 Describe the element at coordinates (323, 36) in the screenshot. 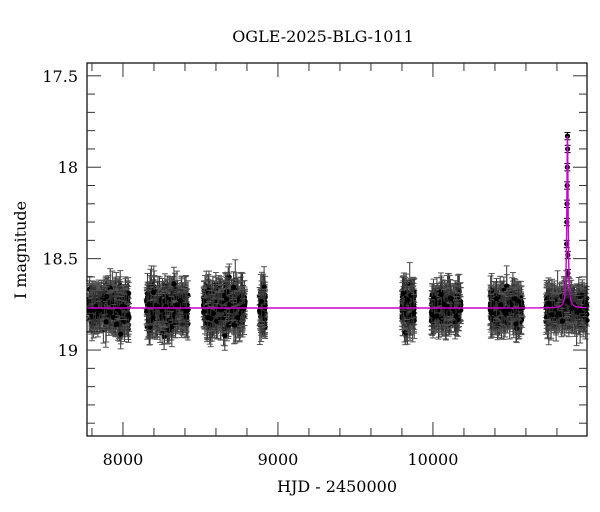

I see `chart-title: OGLE-2025-BLG-1011` at that location.